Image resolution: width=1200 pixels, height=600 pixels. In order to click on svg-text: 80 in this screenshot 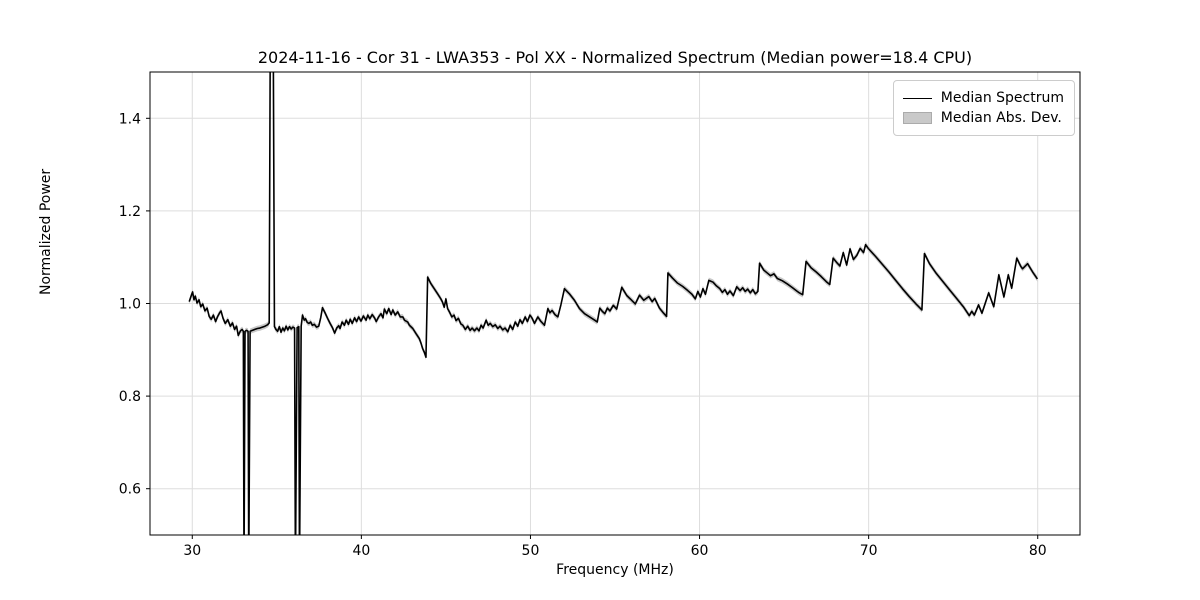, I will do `click(1038, 551)`.